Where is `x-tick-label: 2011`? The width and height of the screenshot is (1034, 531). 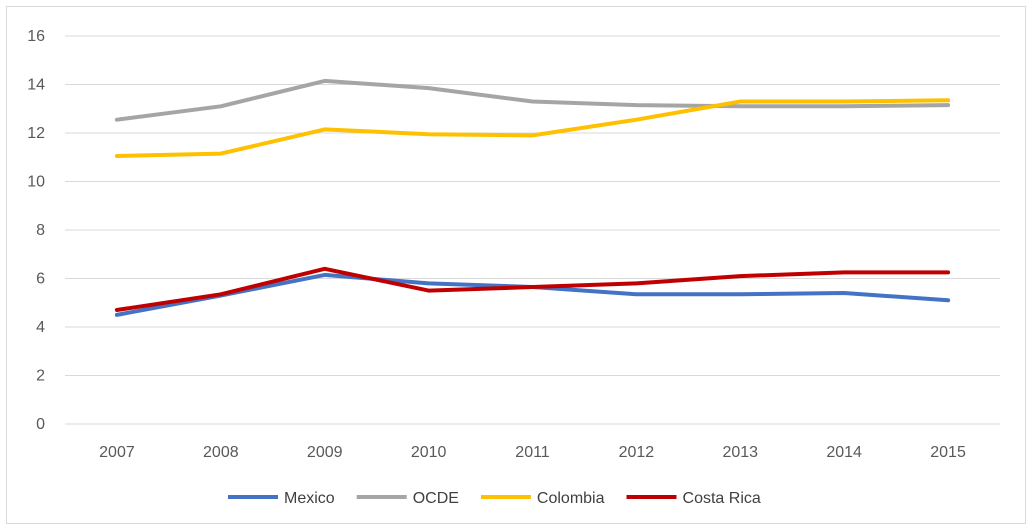
x-tick-label: 2011 is located at coordinates (532, 452).